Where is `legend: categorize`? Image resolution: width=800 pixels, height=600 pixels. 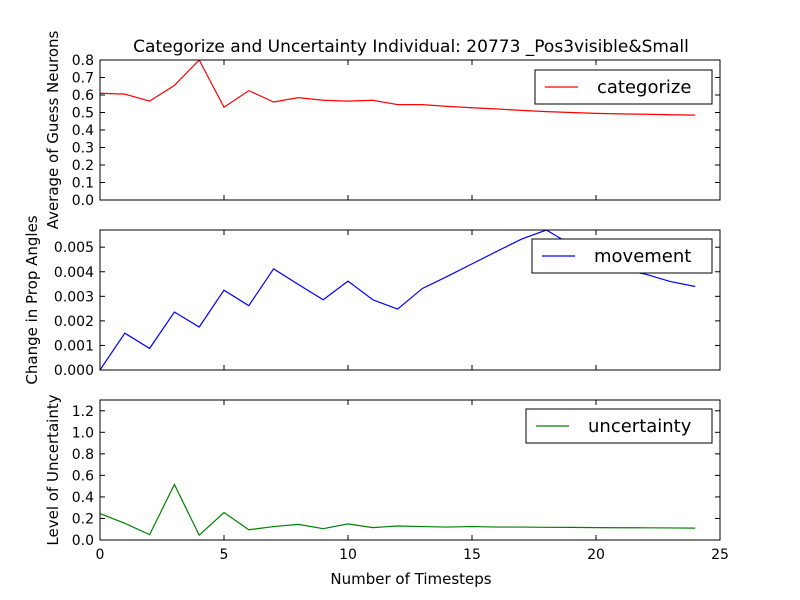 legend: categorize is located at coordinates (623, 87).